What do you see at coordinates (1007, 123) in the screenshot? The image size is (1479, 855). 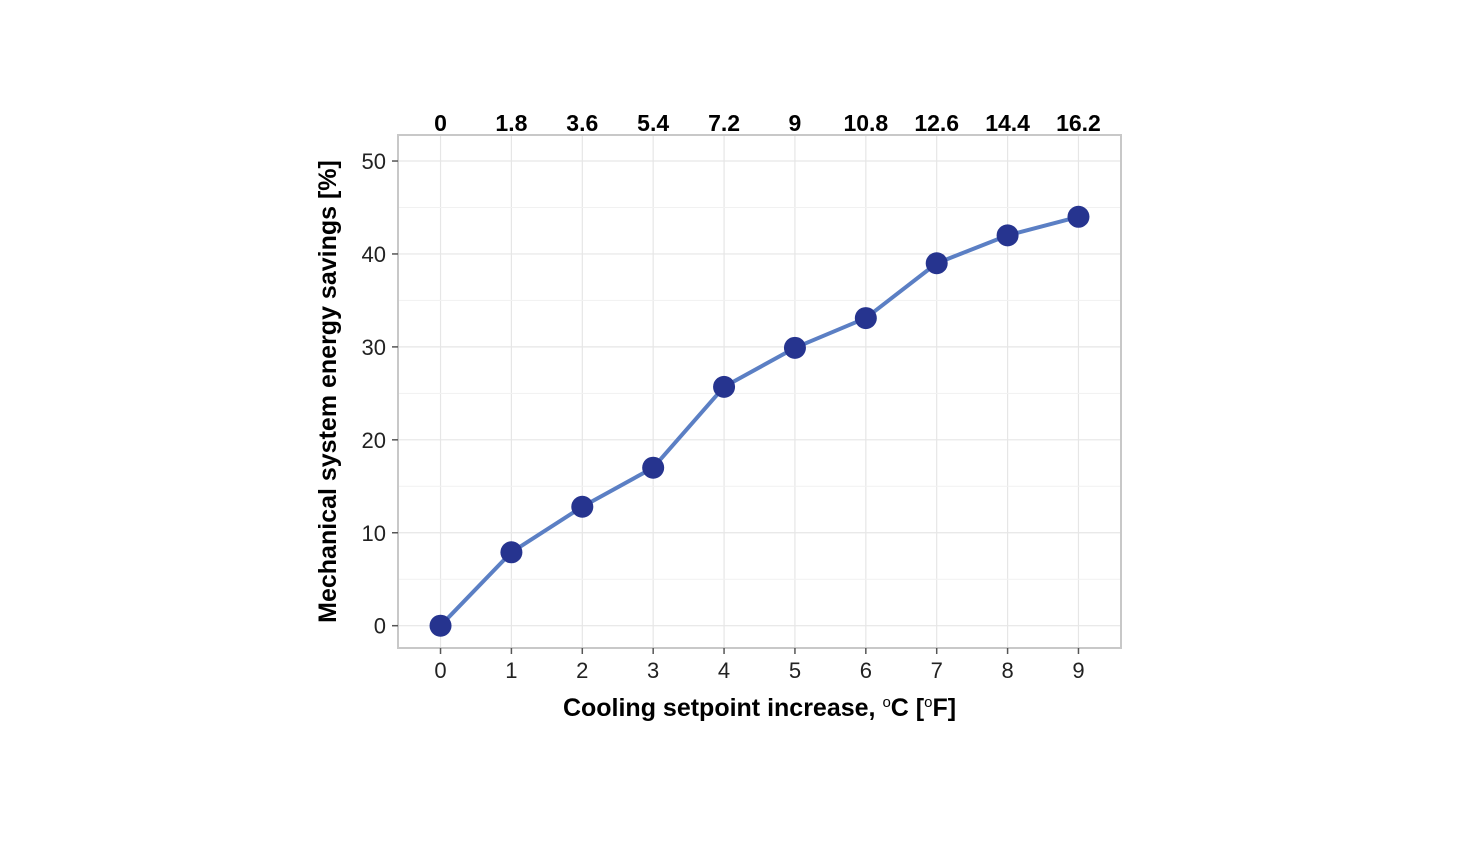 I see `x-top-tick-label: 14.4` at bounding box center [1007, 123].